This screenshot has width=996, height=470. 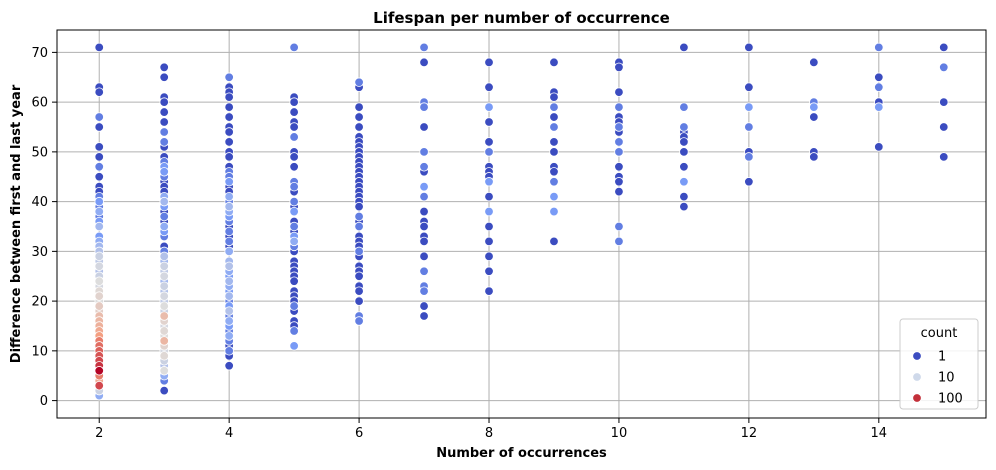 I want to click on x-tick-label: 2, so click(x=99, y=433).